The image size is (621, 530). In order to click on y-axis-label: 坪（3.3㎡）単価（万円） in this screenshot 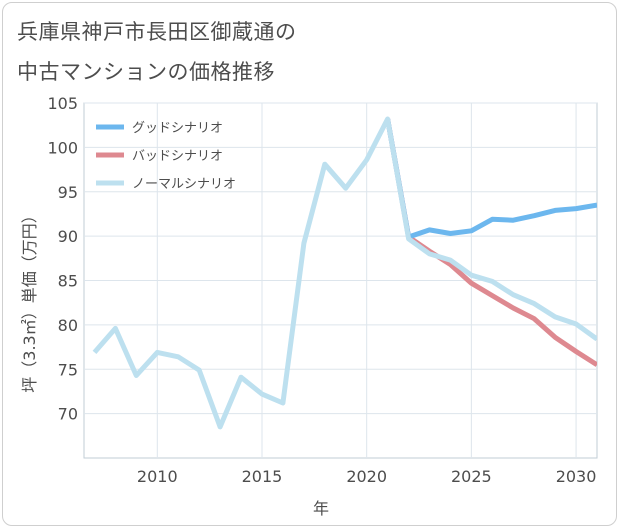, I will do `click(29, 299)`.